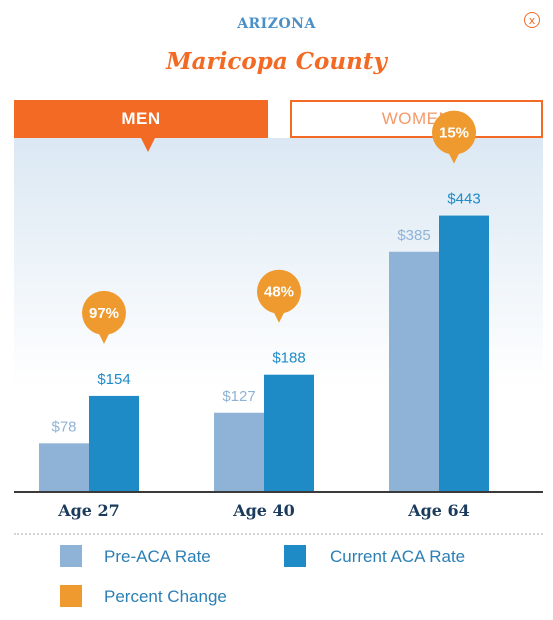 Image resolution: width=553 pixels, height=620 pixels. What do you see at coordinates (532, 20) in the screenshot?
I see `close-icon: x` at bounding box center [532, 20].